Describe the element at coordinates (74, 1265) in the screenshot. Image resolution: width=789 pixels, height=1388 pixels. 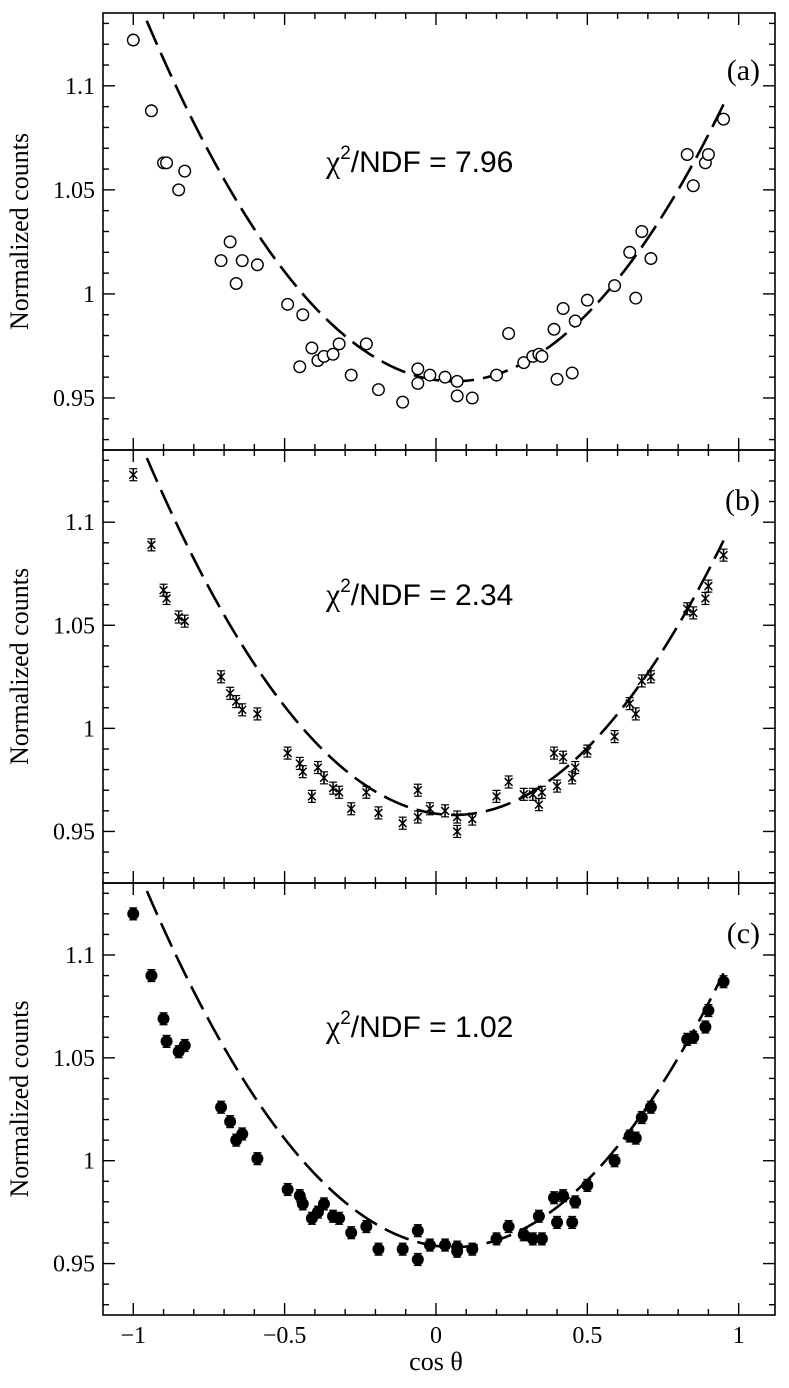
I see `y-tick-label: 0.95` at that location.